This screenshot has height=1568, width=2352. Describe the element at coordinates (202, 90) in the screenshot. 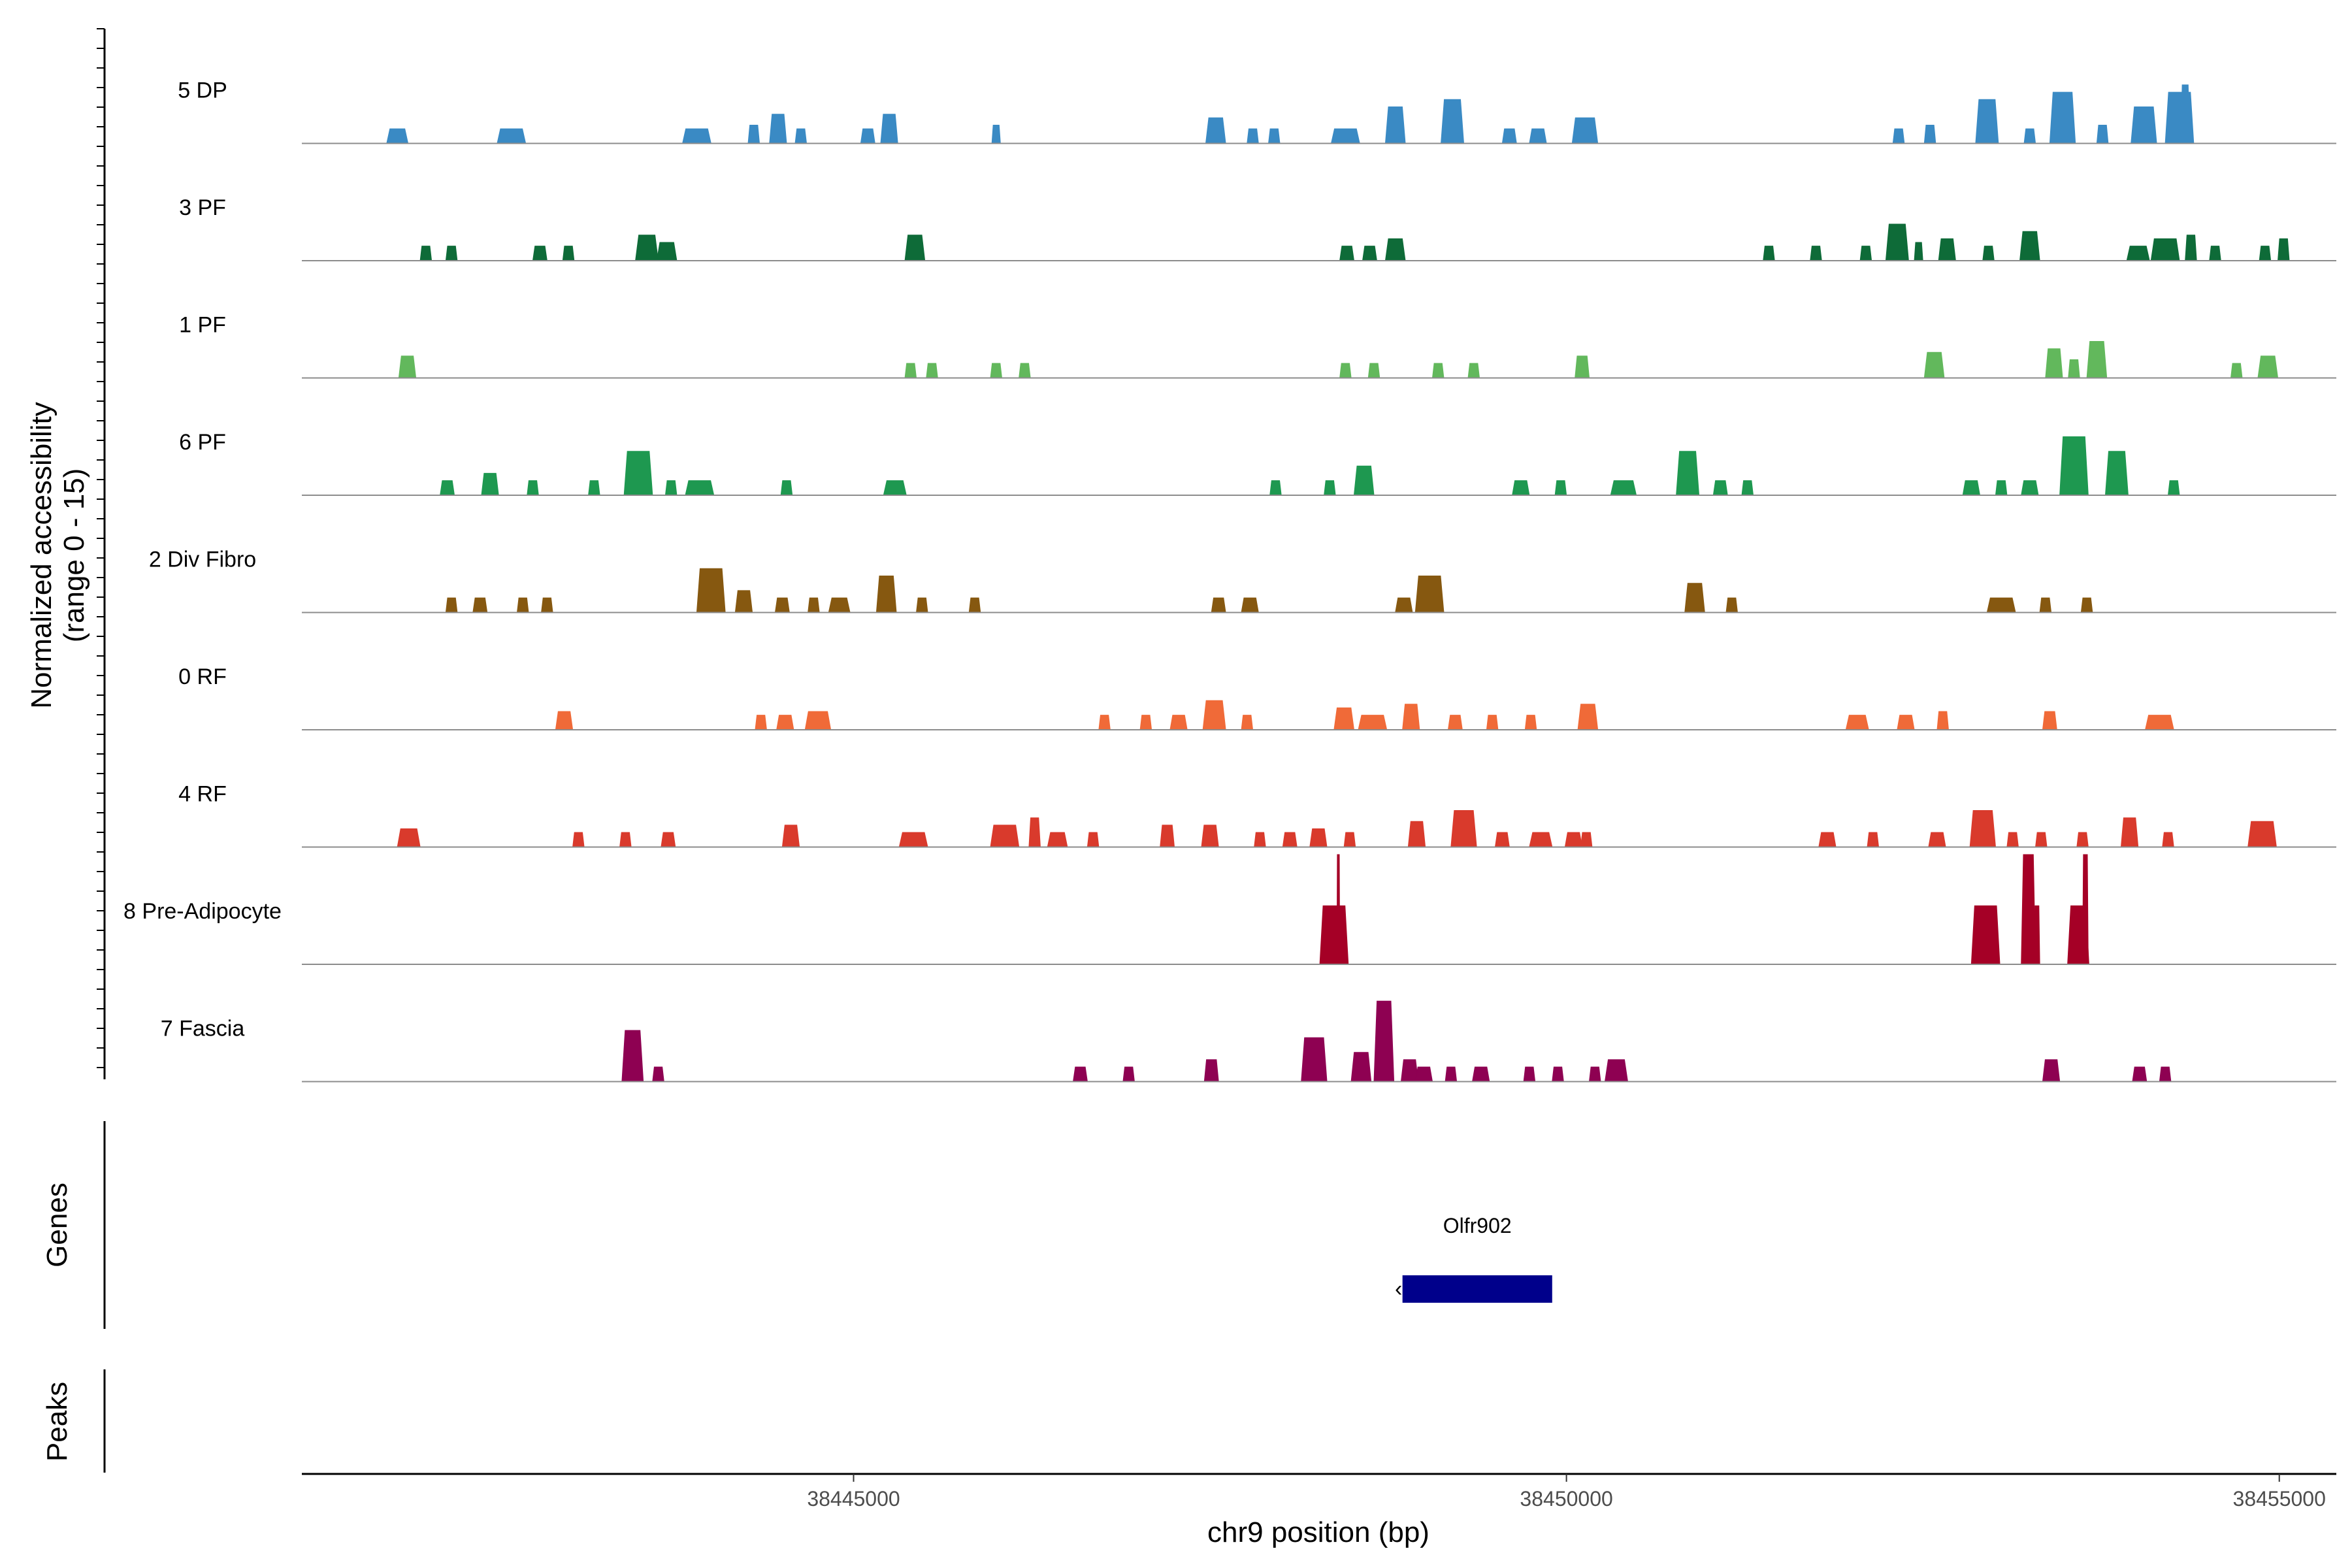

I see `track-label: 5 DP` at that location.